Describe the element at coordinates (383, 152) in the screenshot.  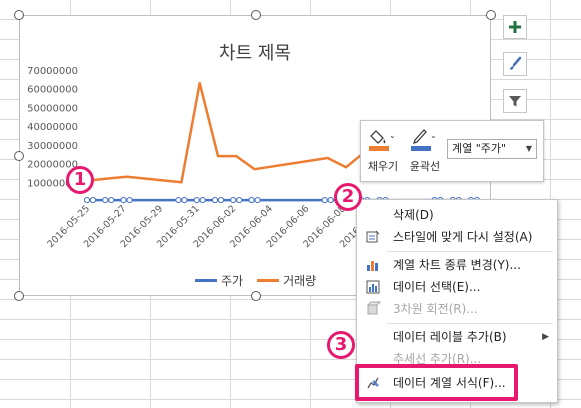
I see `fill-button: ⌄ 채우기` at that location.